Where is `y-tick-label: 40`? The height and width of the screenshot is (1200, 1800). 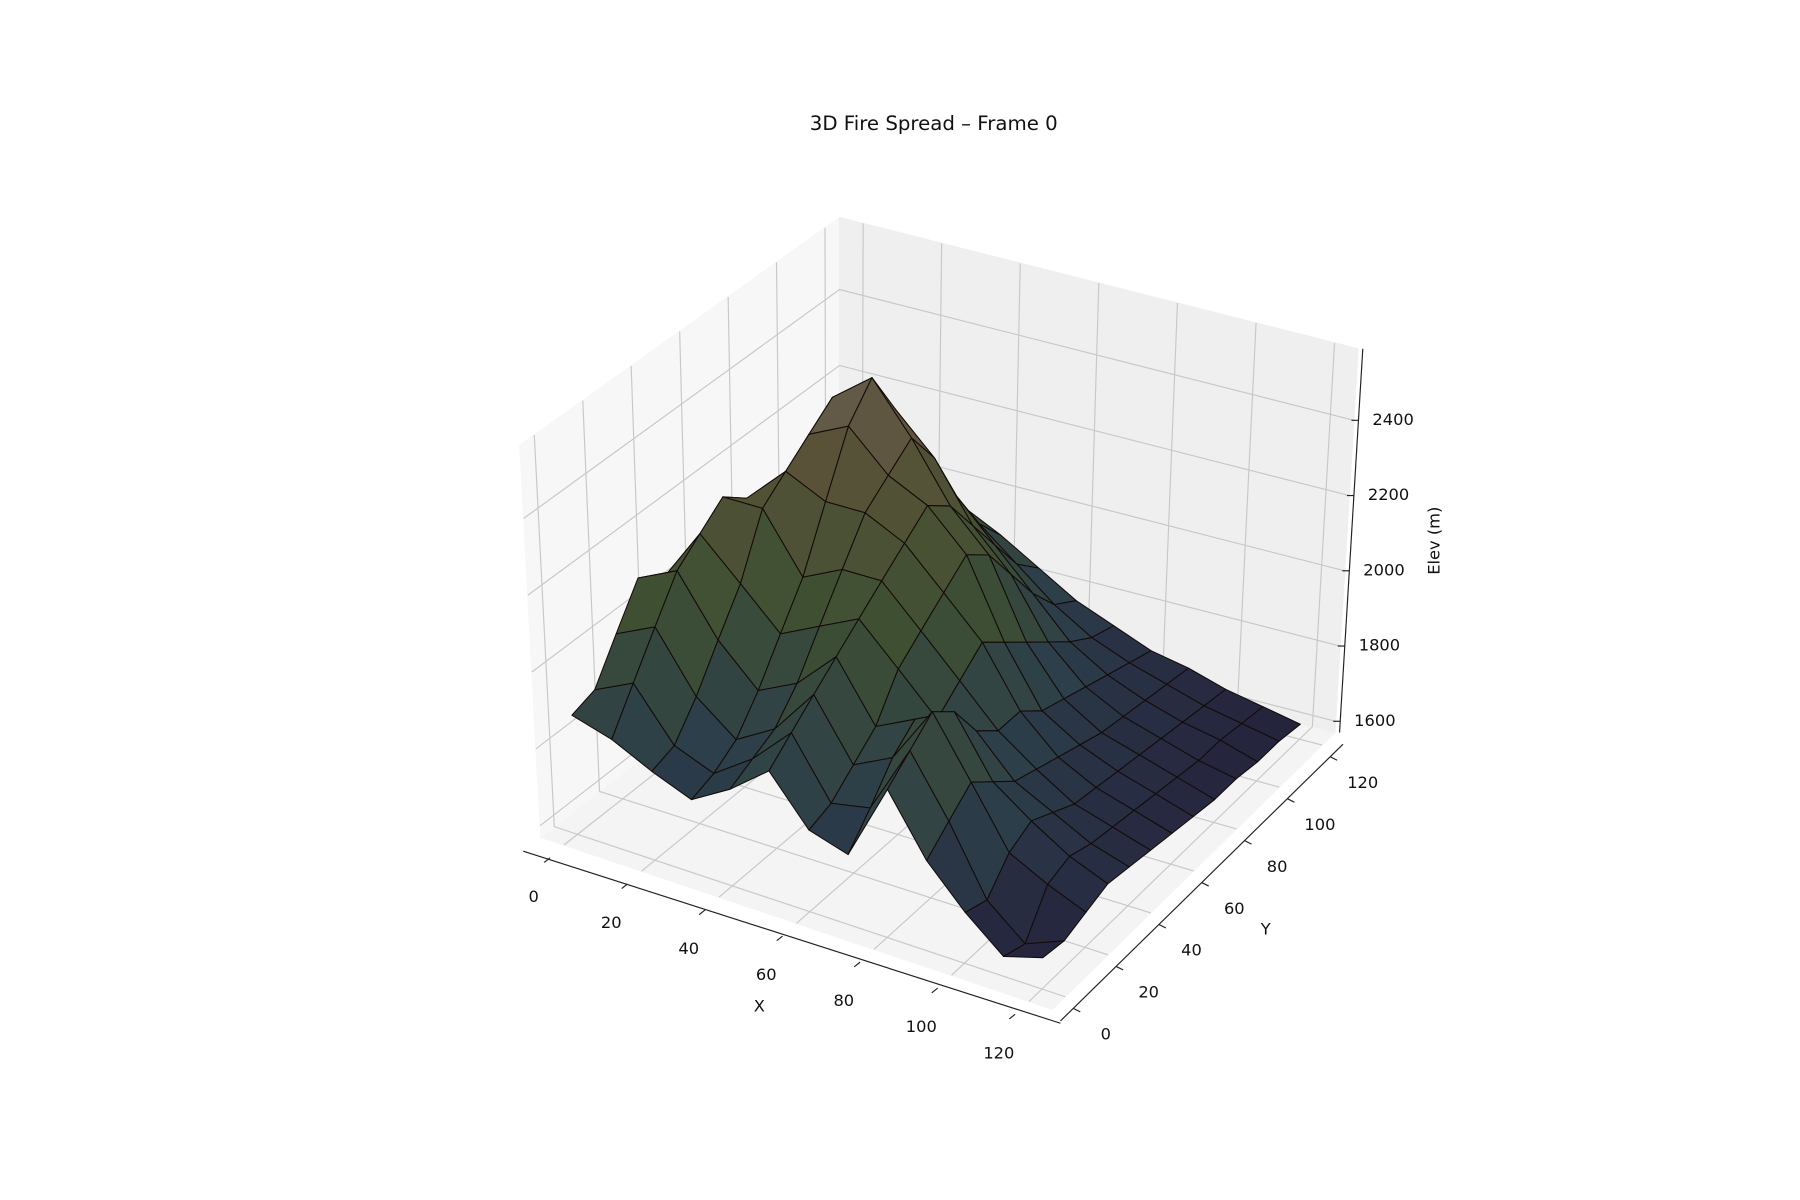 y-tick-label: 40 is located at coordinates (1191, 950).